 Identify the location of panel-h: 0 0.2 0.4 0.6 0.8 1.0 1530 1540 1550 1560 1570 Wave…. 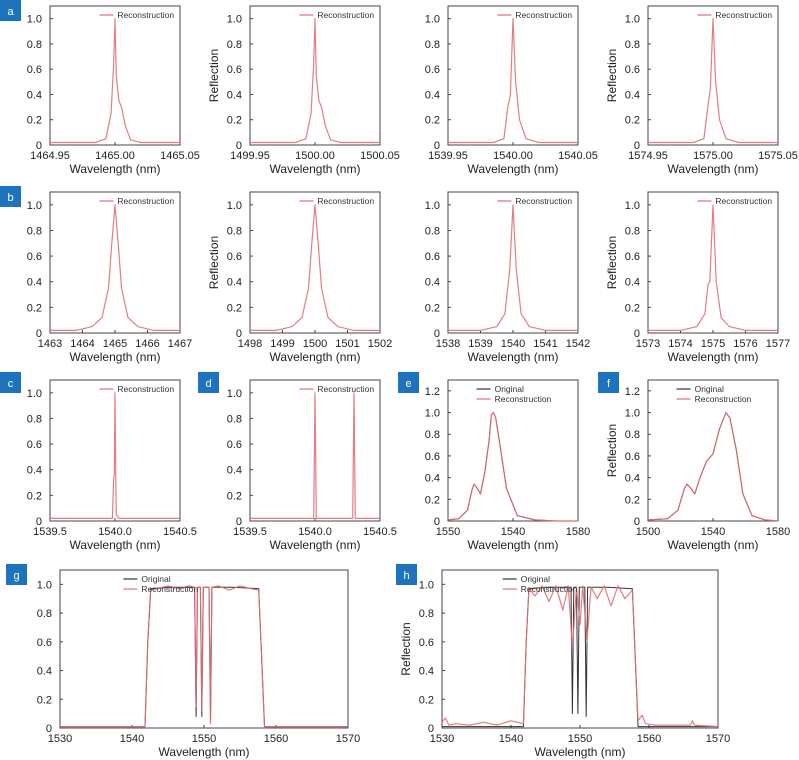
(563, 661).